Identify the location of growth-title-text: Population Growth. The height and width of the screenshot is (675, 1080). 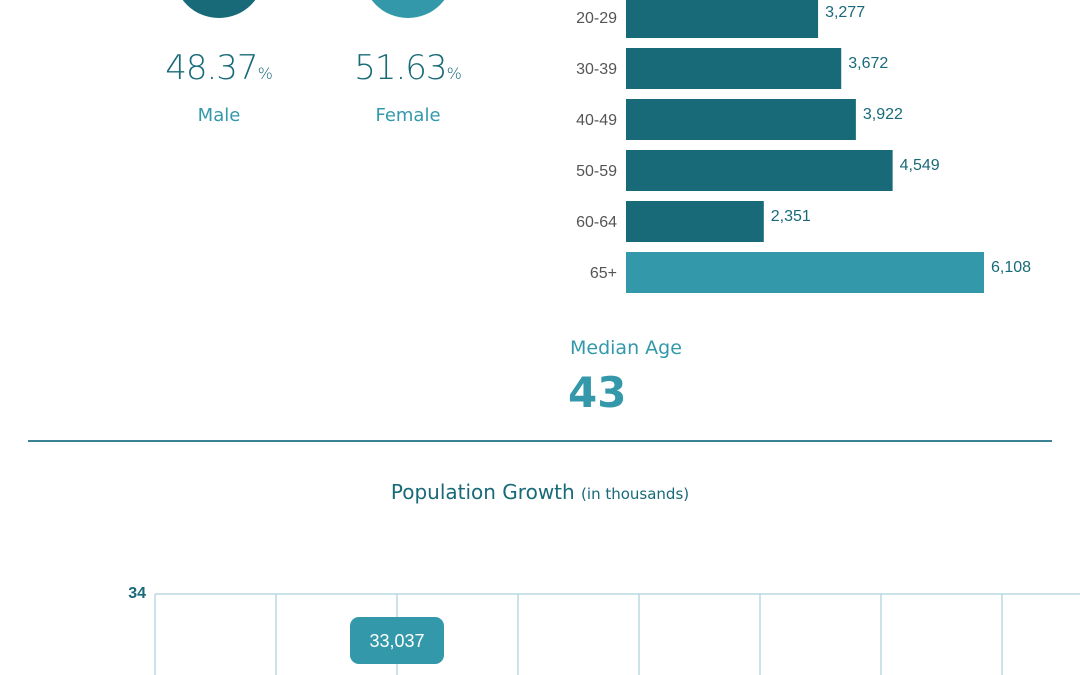
(482, 492).